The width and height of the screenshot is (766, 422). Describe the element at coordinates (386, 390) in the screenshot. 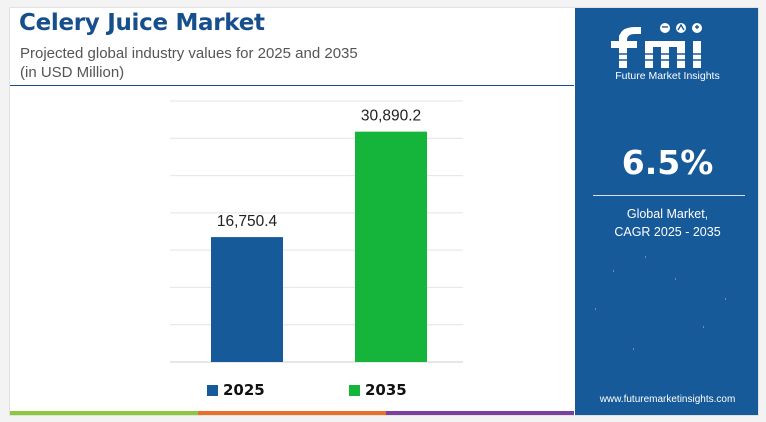

I see `legend-label-2035: 2035` at that location.